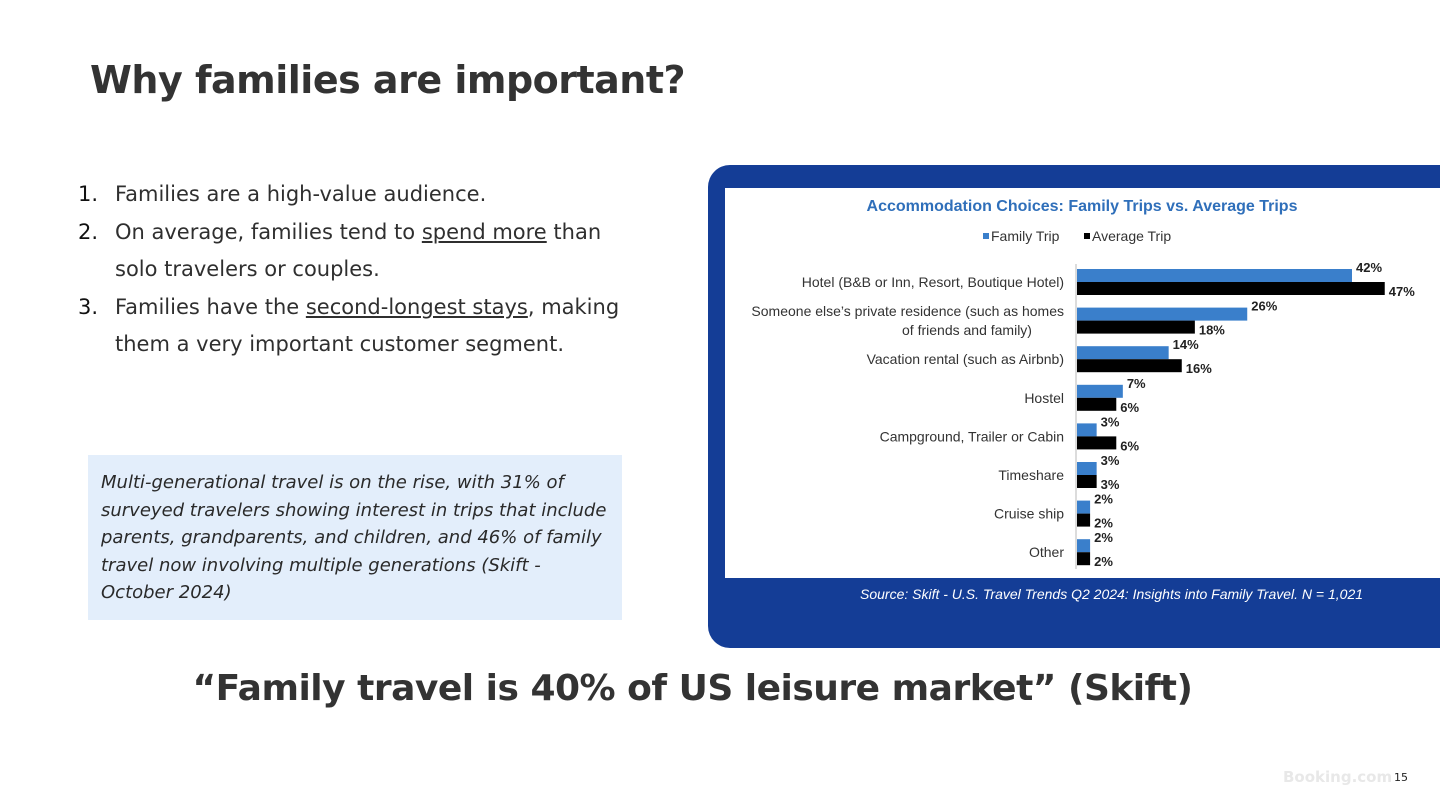 The image size is (1440, 810). What do you see at coordinates (965, 359) in the screenshot?
I see `category-label: Vacation rental (such as Airbnb)` at bounding box center [965, 359].